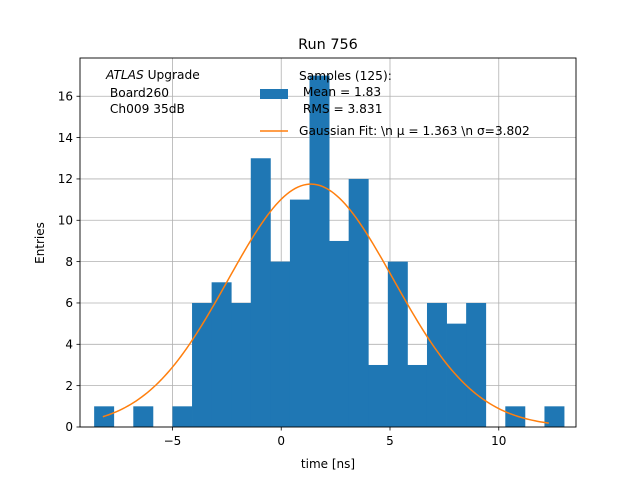 The height and width of the screenshot is (480, 640). I want to click on x-tick-label-2: 5, so click(390, 441).